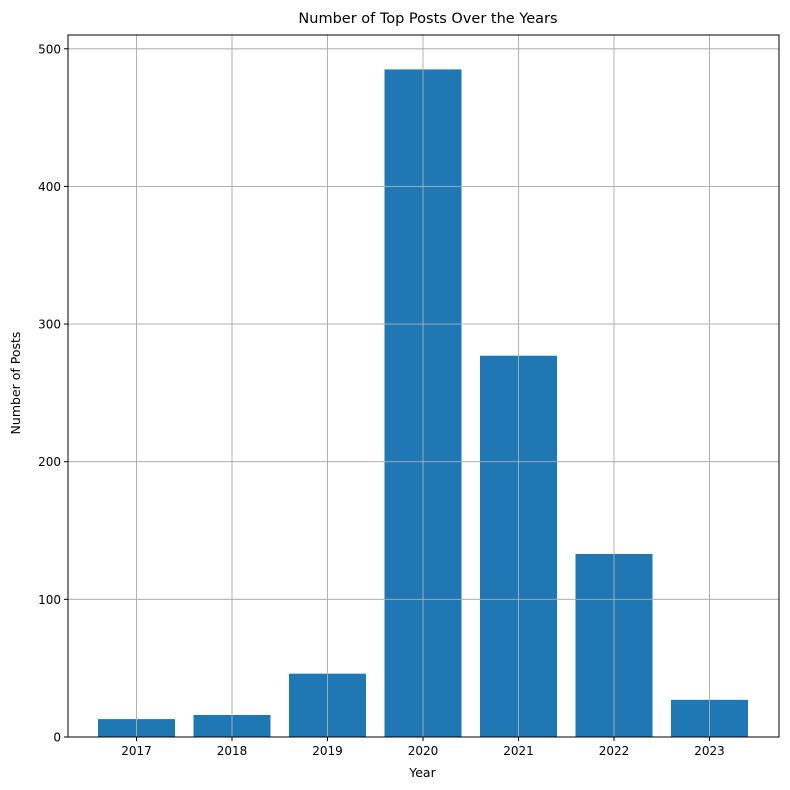 This screenshot has width=790, height=790. Describe the element at coordinates (49, 462) in the screenshot. I see `y-tick-label: 200` at that location.